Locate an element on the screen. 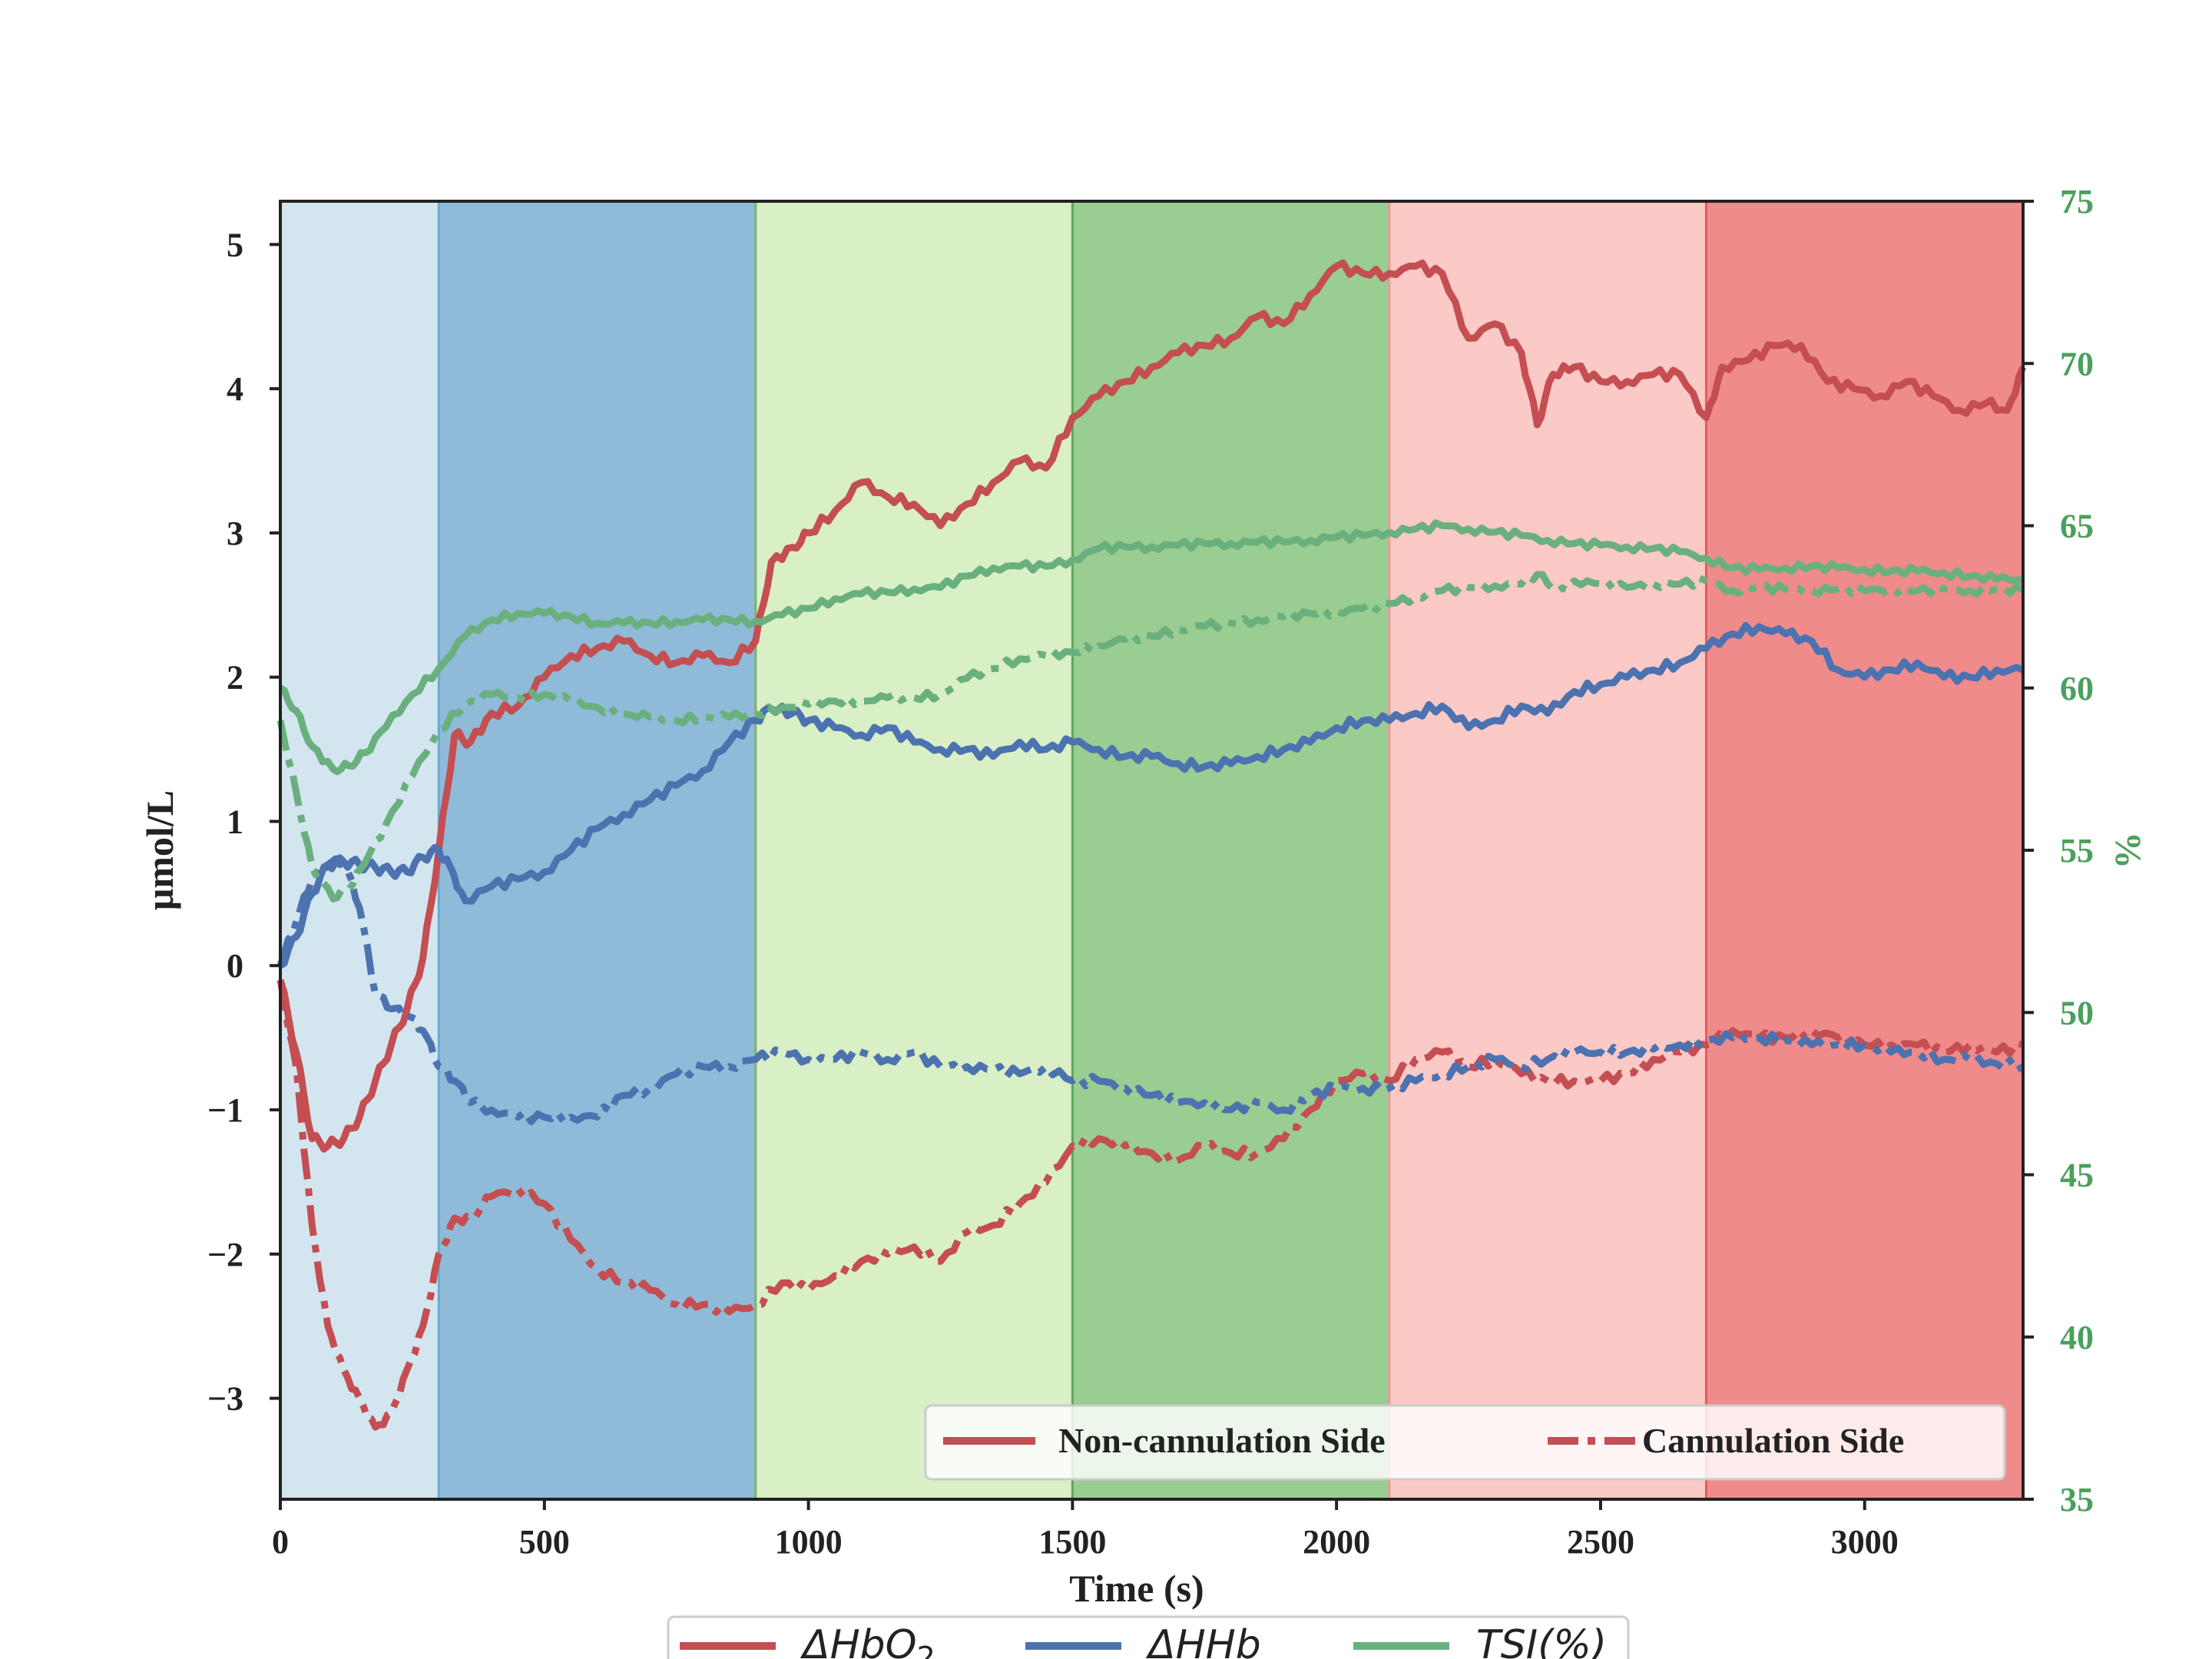 The image size is (2212, 1659). y-right-tick-label: 45 is located at coordinates (2077, 1175).